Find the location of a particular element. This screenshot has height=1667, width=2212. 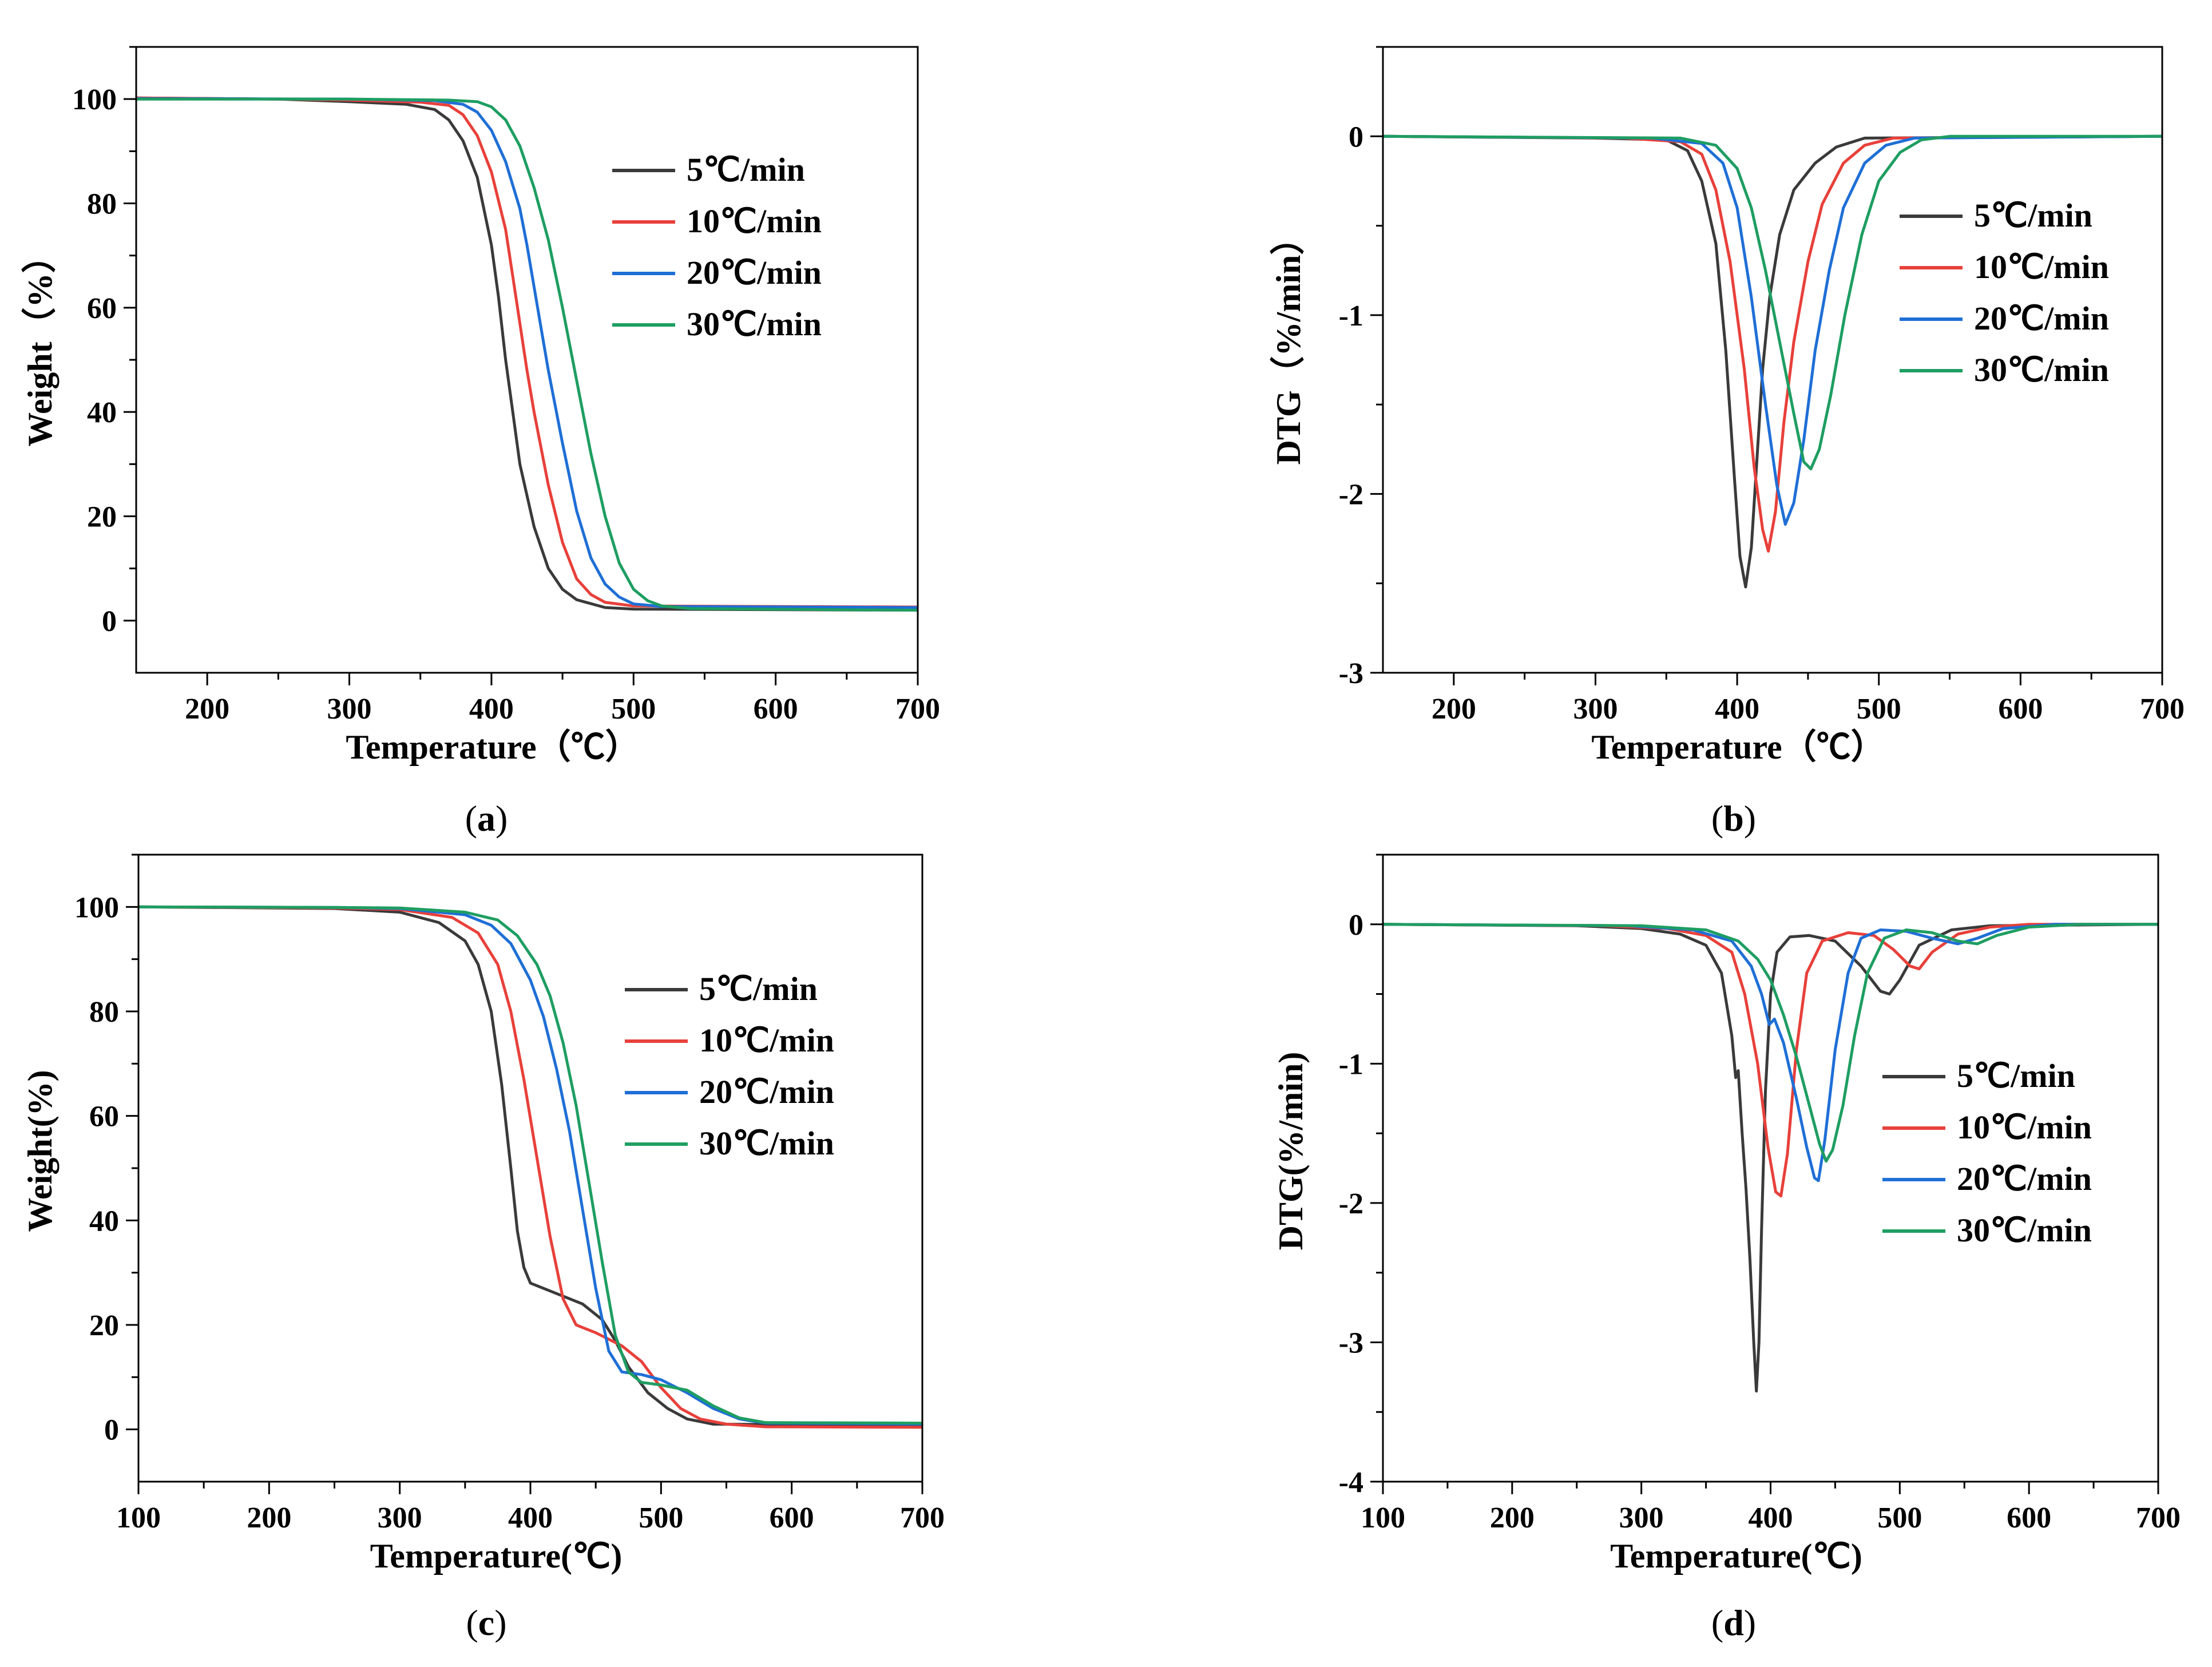

y-tick-label-c: 20 is located at coordinates (104, 1325).